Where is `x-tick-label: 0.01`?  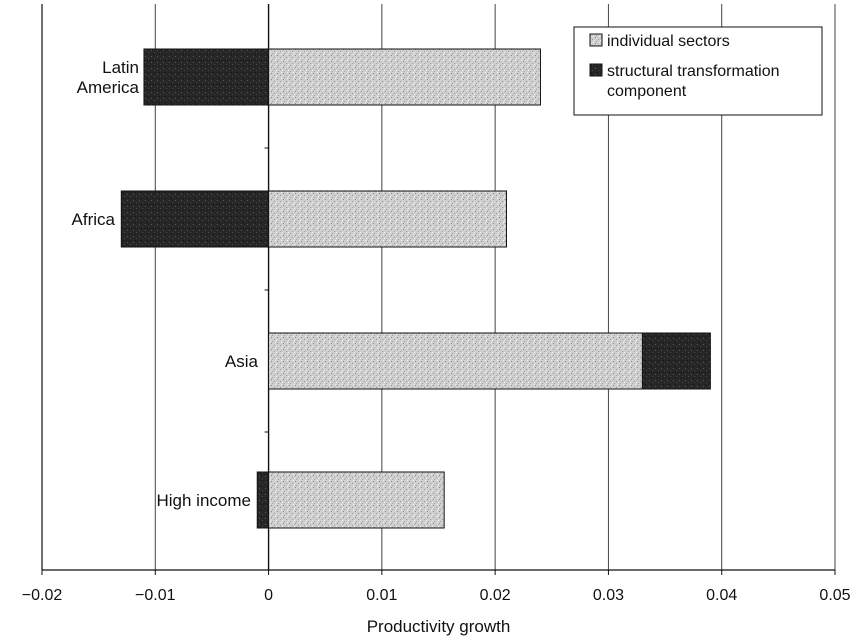 x-tick-label: 0.01 is located at coordinates (381, 595).